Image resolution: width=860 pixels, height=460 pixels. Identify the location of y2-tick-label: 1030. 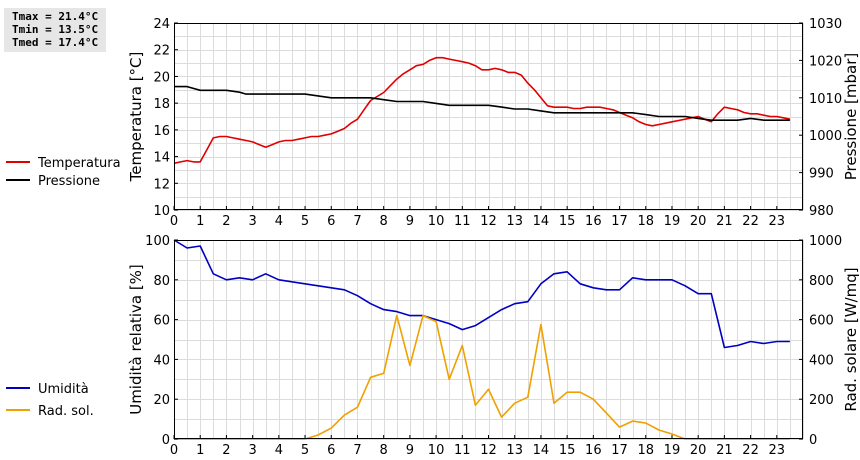
(825, 24).